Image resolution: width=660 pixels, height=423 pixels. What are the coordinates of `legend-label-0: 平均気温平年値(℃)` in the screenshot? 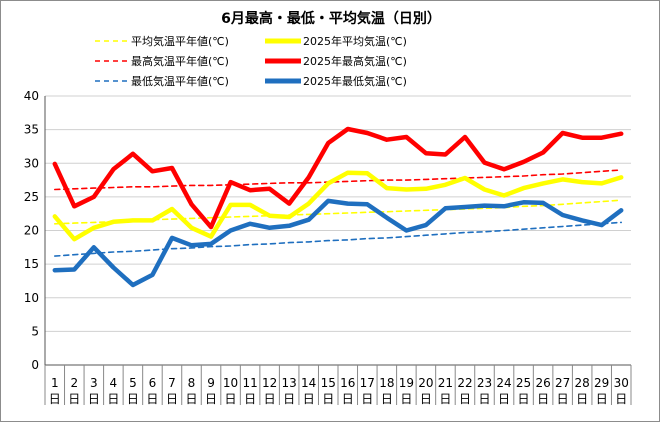 It's located at (180, 41).